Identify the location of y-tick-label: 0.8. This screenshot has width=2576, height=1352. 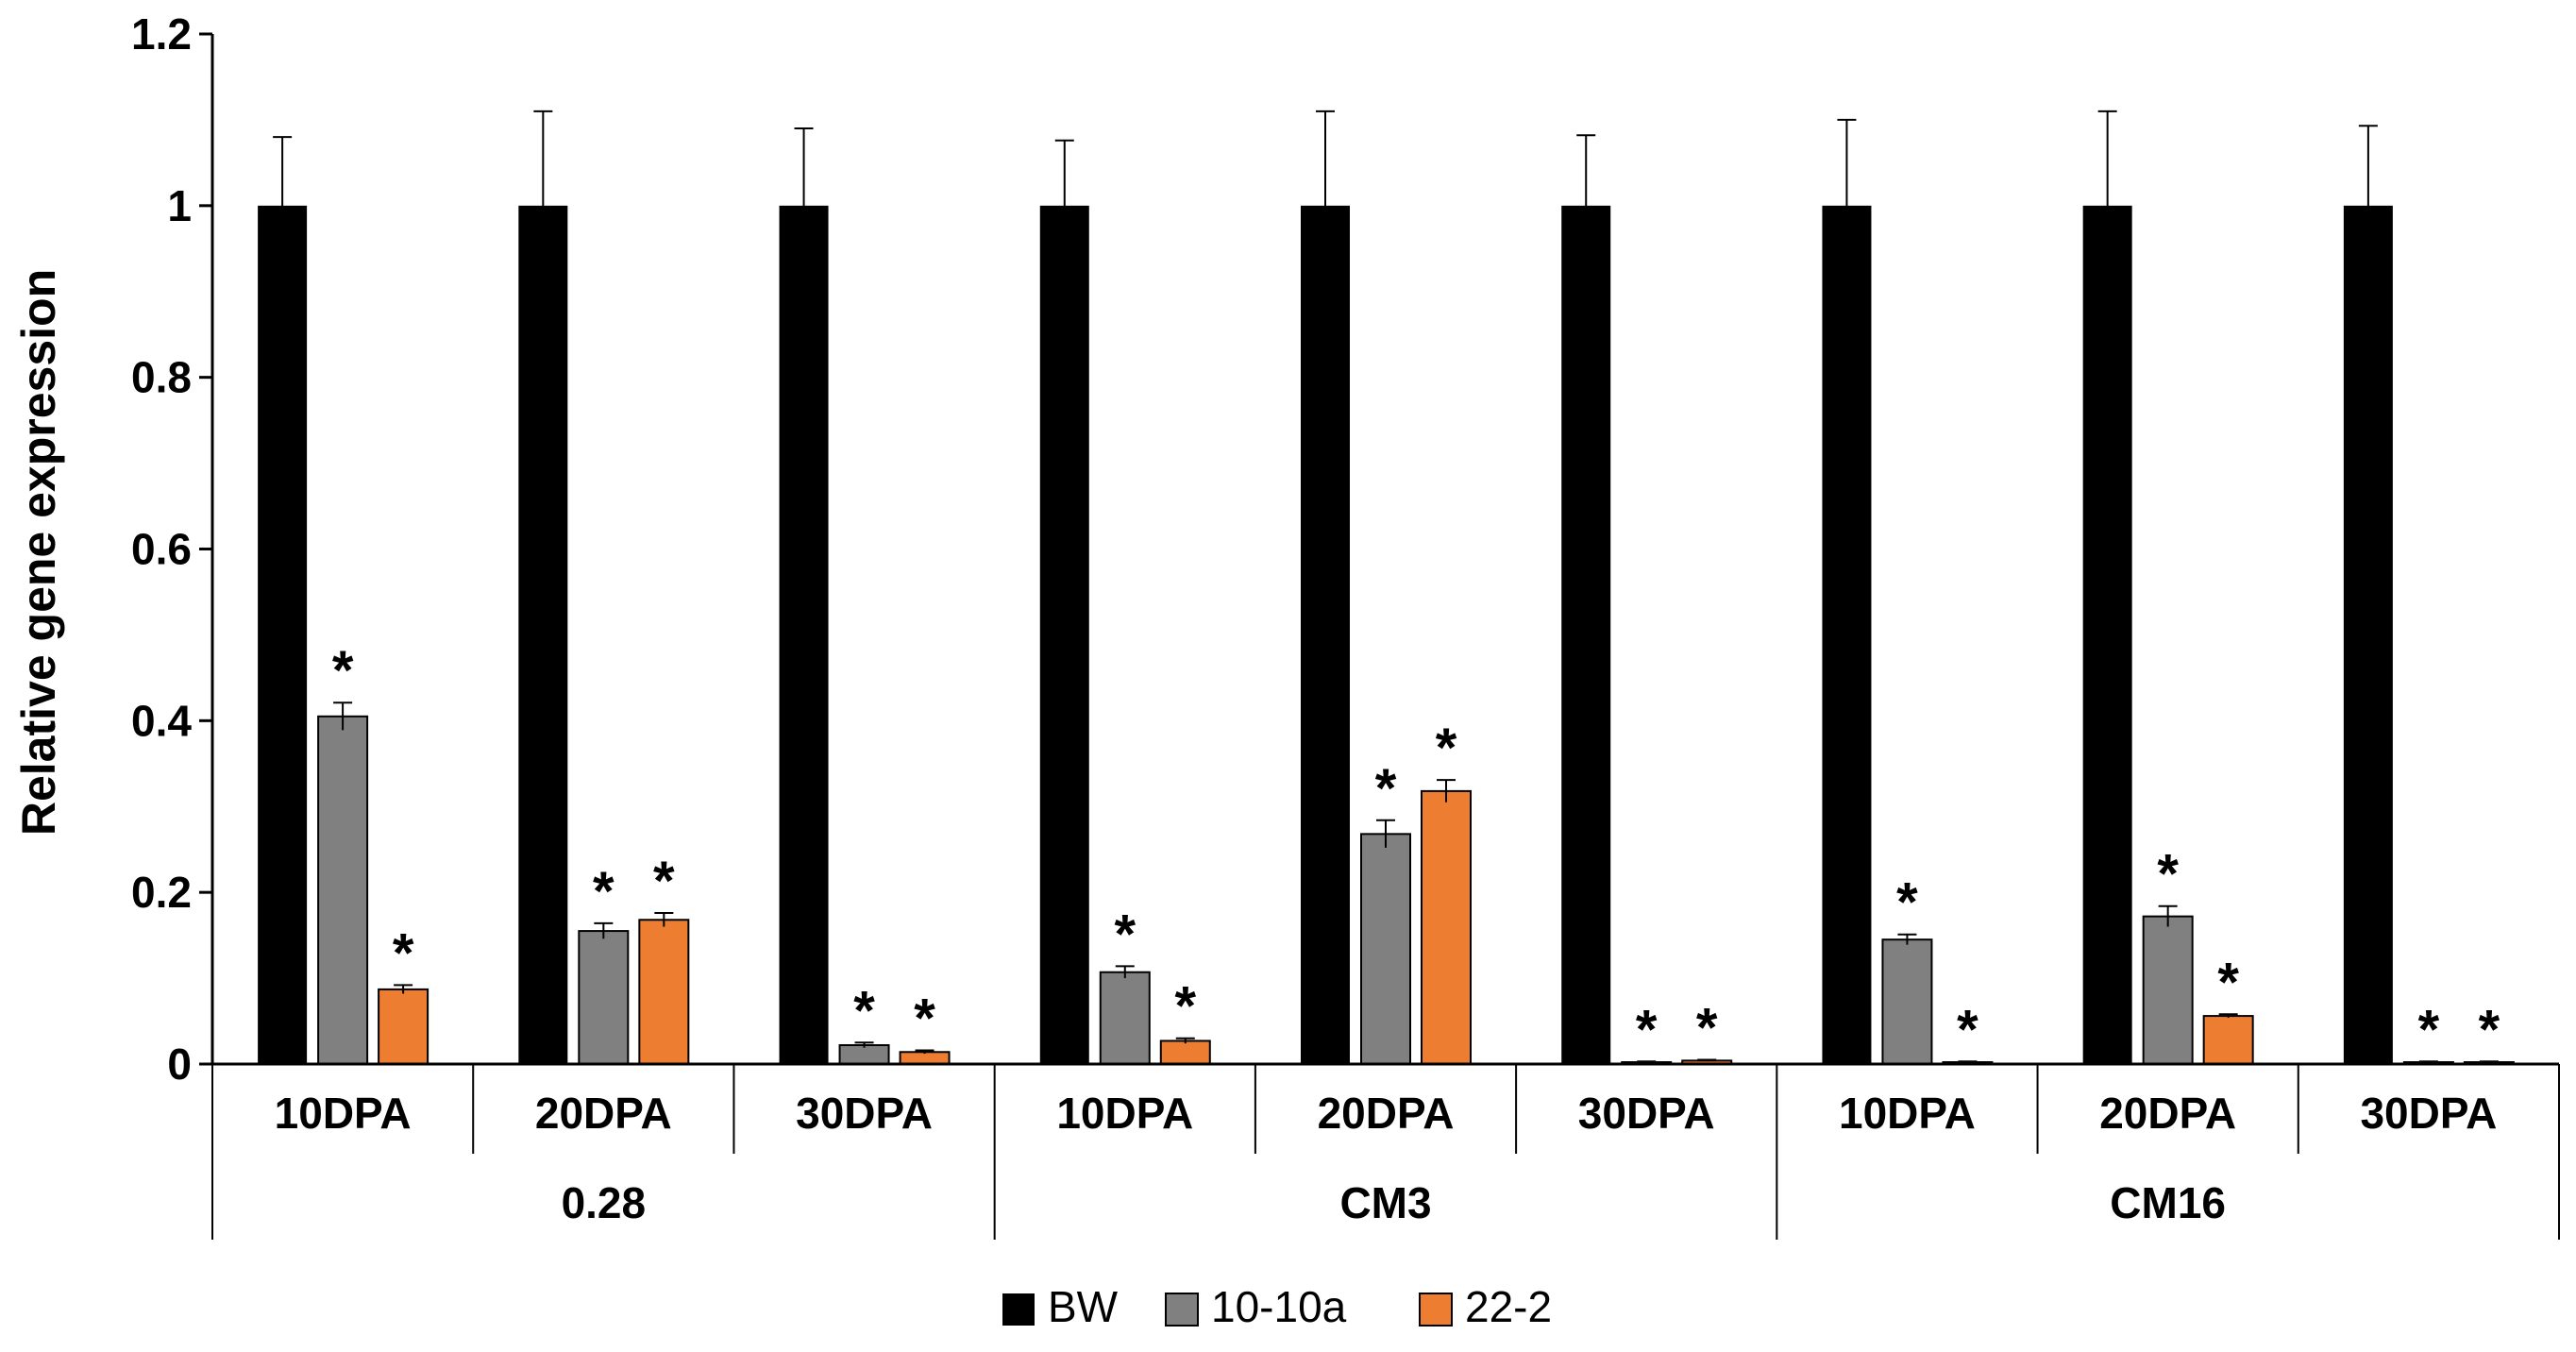
(161, 377).